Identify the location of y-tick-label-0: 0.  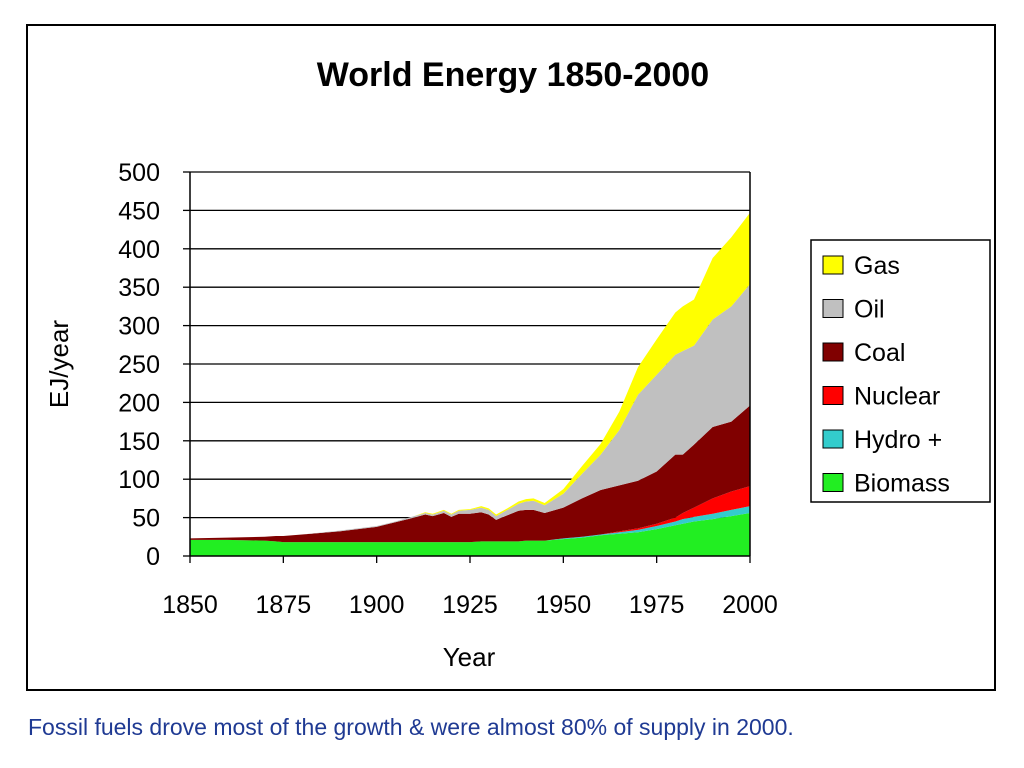
(153, 557).